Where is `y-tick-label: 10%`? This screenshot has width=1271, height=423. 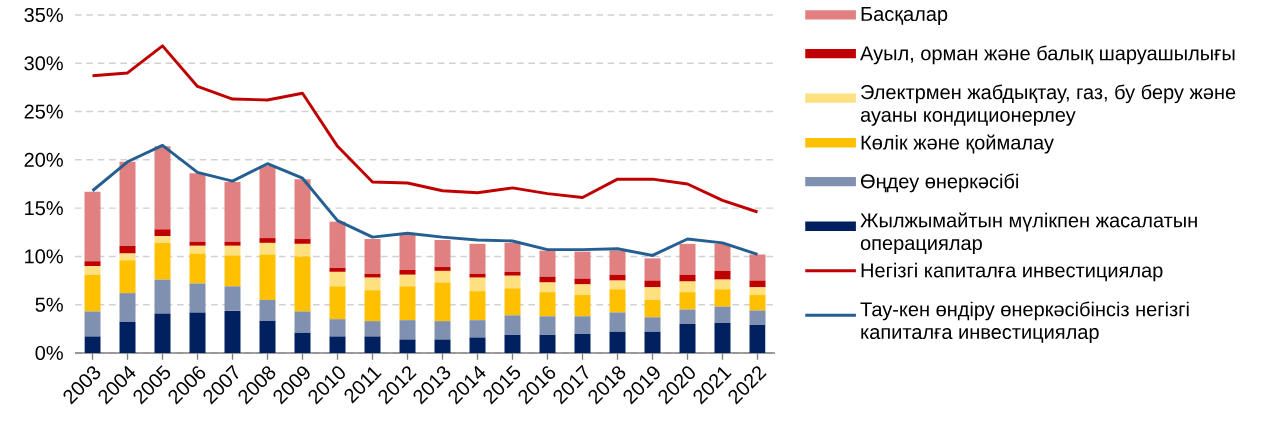
y-tick-label: 10% is located at coordinates (44, 256).